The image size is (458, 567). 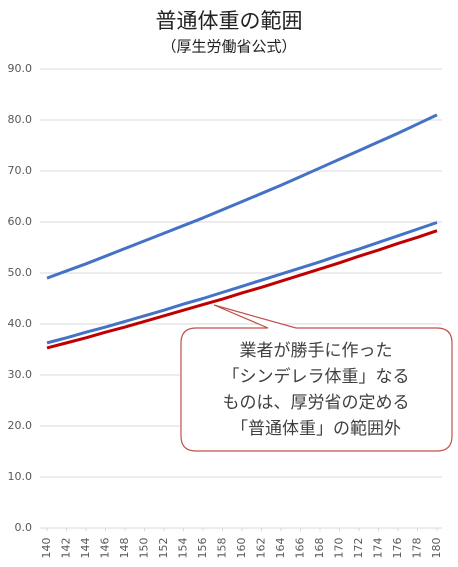 I want to click on y-tick-label: 30.0, so click(x=20, y=374).